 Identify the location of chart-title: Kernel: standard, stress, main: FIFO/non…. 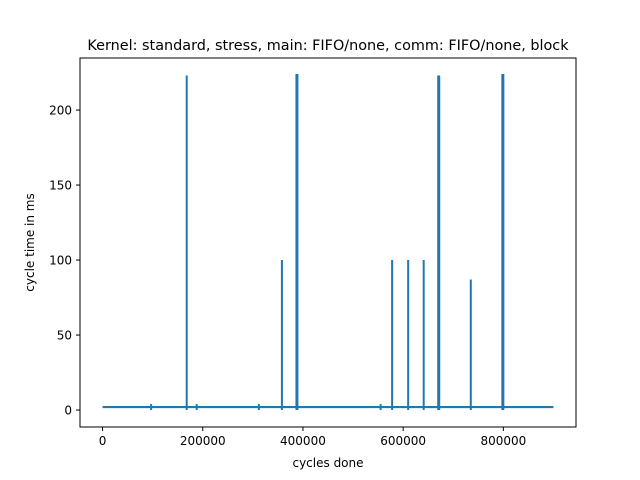
(328, 46).